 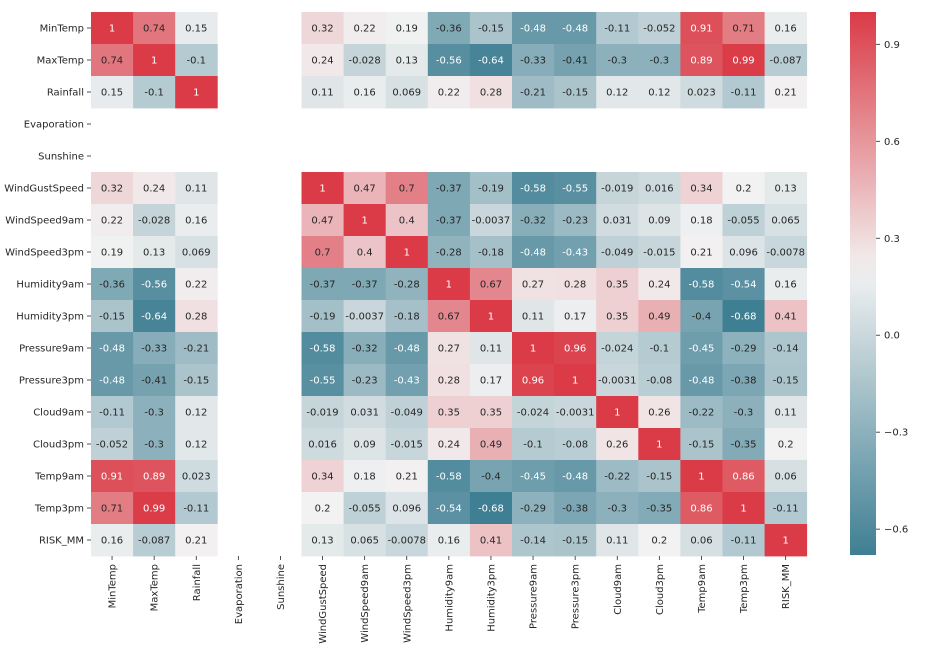 I want to click on cell-value-label: -0.015, so click(x=659, y=253).